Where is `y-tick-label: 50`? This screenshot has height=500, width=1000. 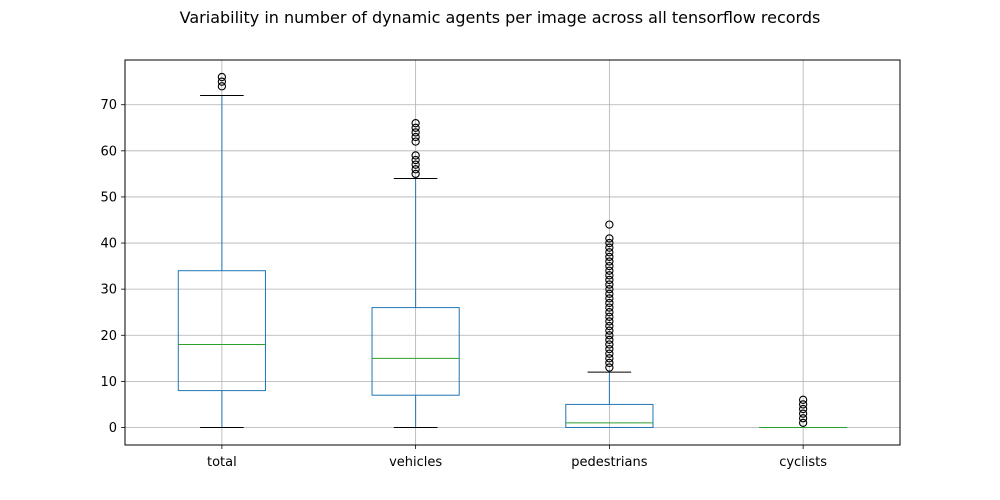
y-tick-label: 50 is located at coordinates (108, 197).